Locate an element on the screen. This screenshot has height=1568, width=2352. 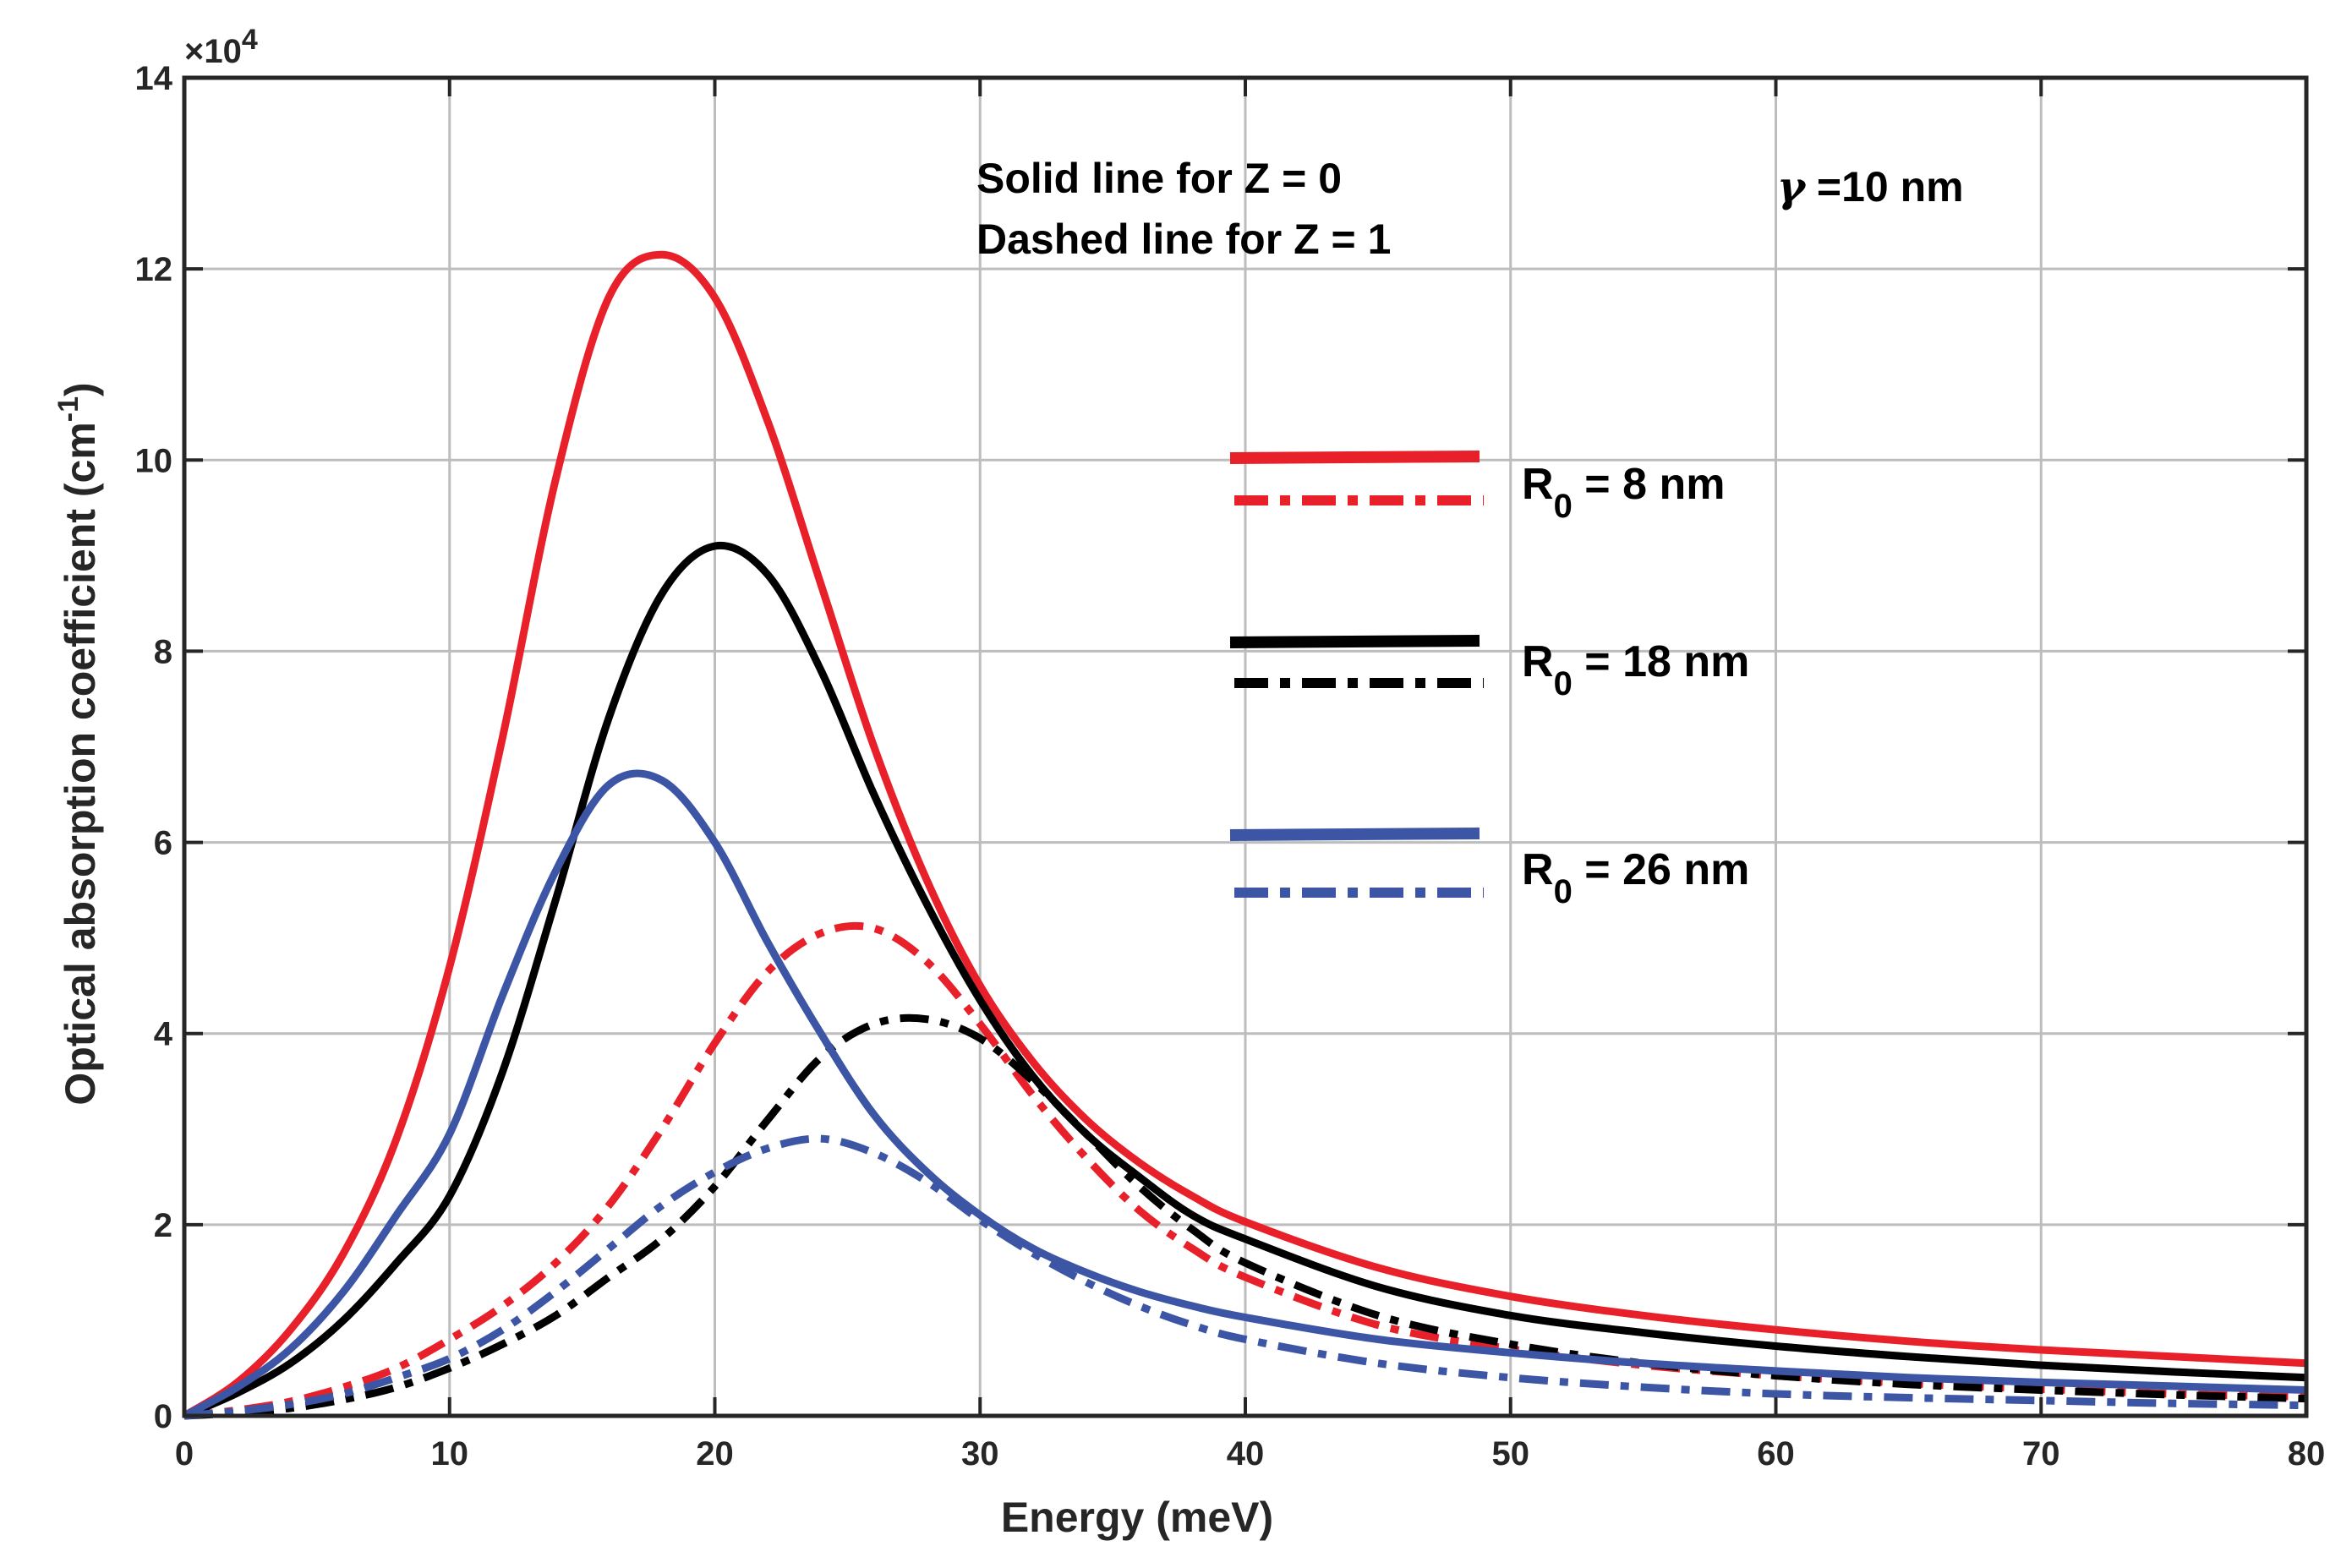
x-tick-label: 70 is located at coordinates (2041, 1453).